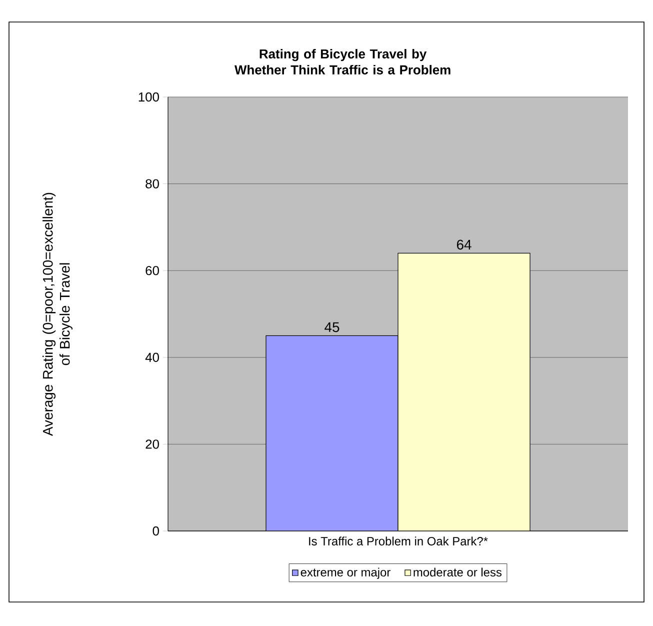 This screenshot has height=626, width=653. I want to click on y-tick-label: 60, so click(152, 271).